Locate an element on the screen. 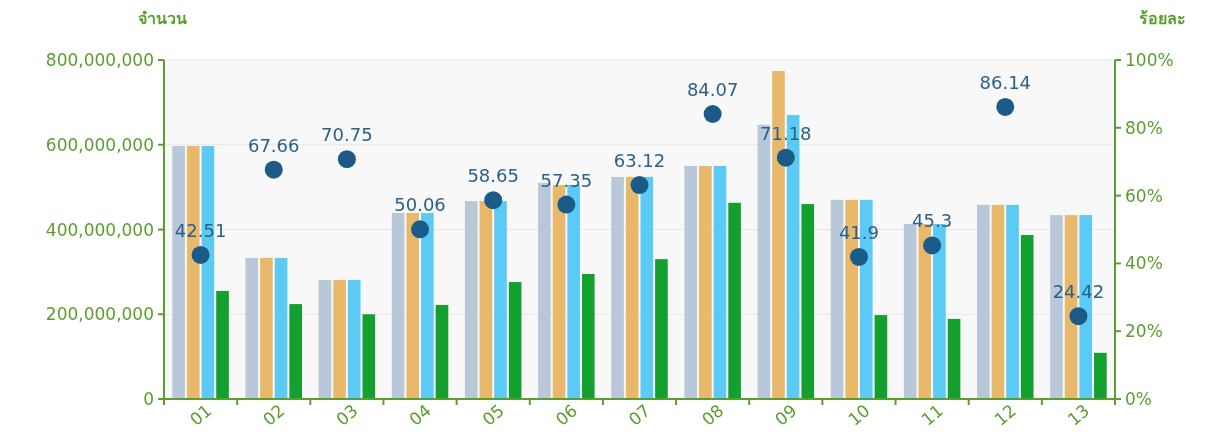 This screenshot has width=1210, height=434. x-tick-label: 07 is located at coordinates (639, 415).